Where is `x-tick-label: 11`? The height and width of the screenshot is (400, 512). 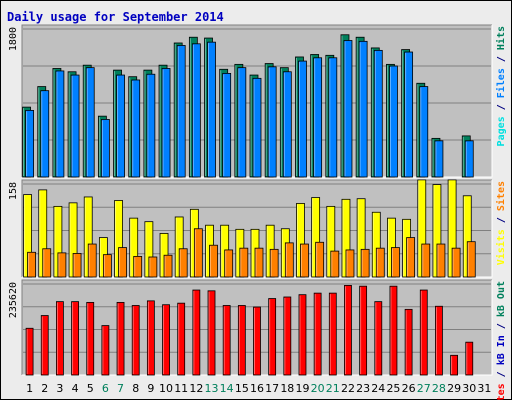
x-tick-label: 11 is located at coordinates (181, 388).